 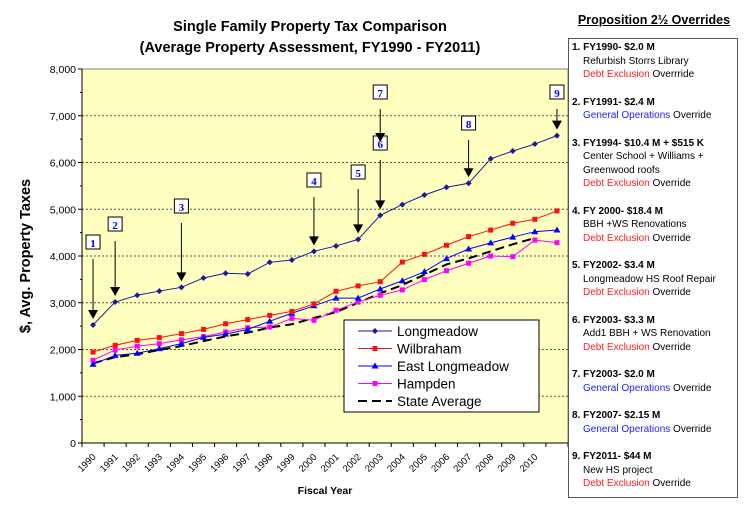 What do you see at coordinates (426, 384) in the screenshot?
I see `legend-label: Hampden` at bounding box center [426, 384].